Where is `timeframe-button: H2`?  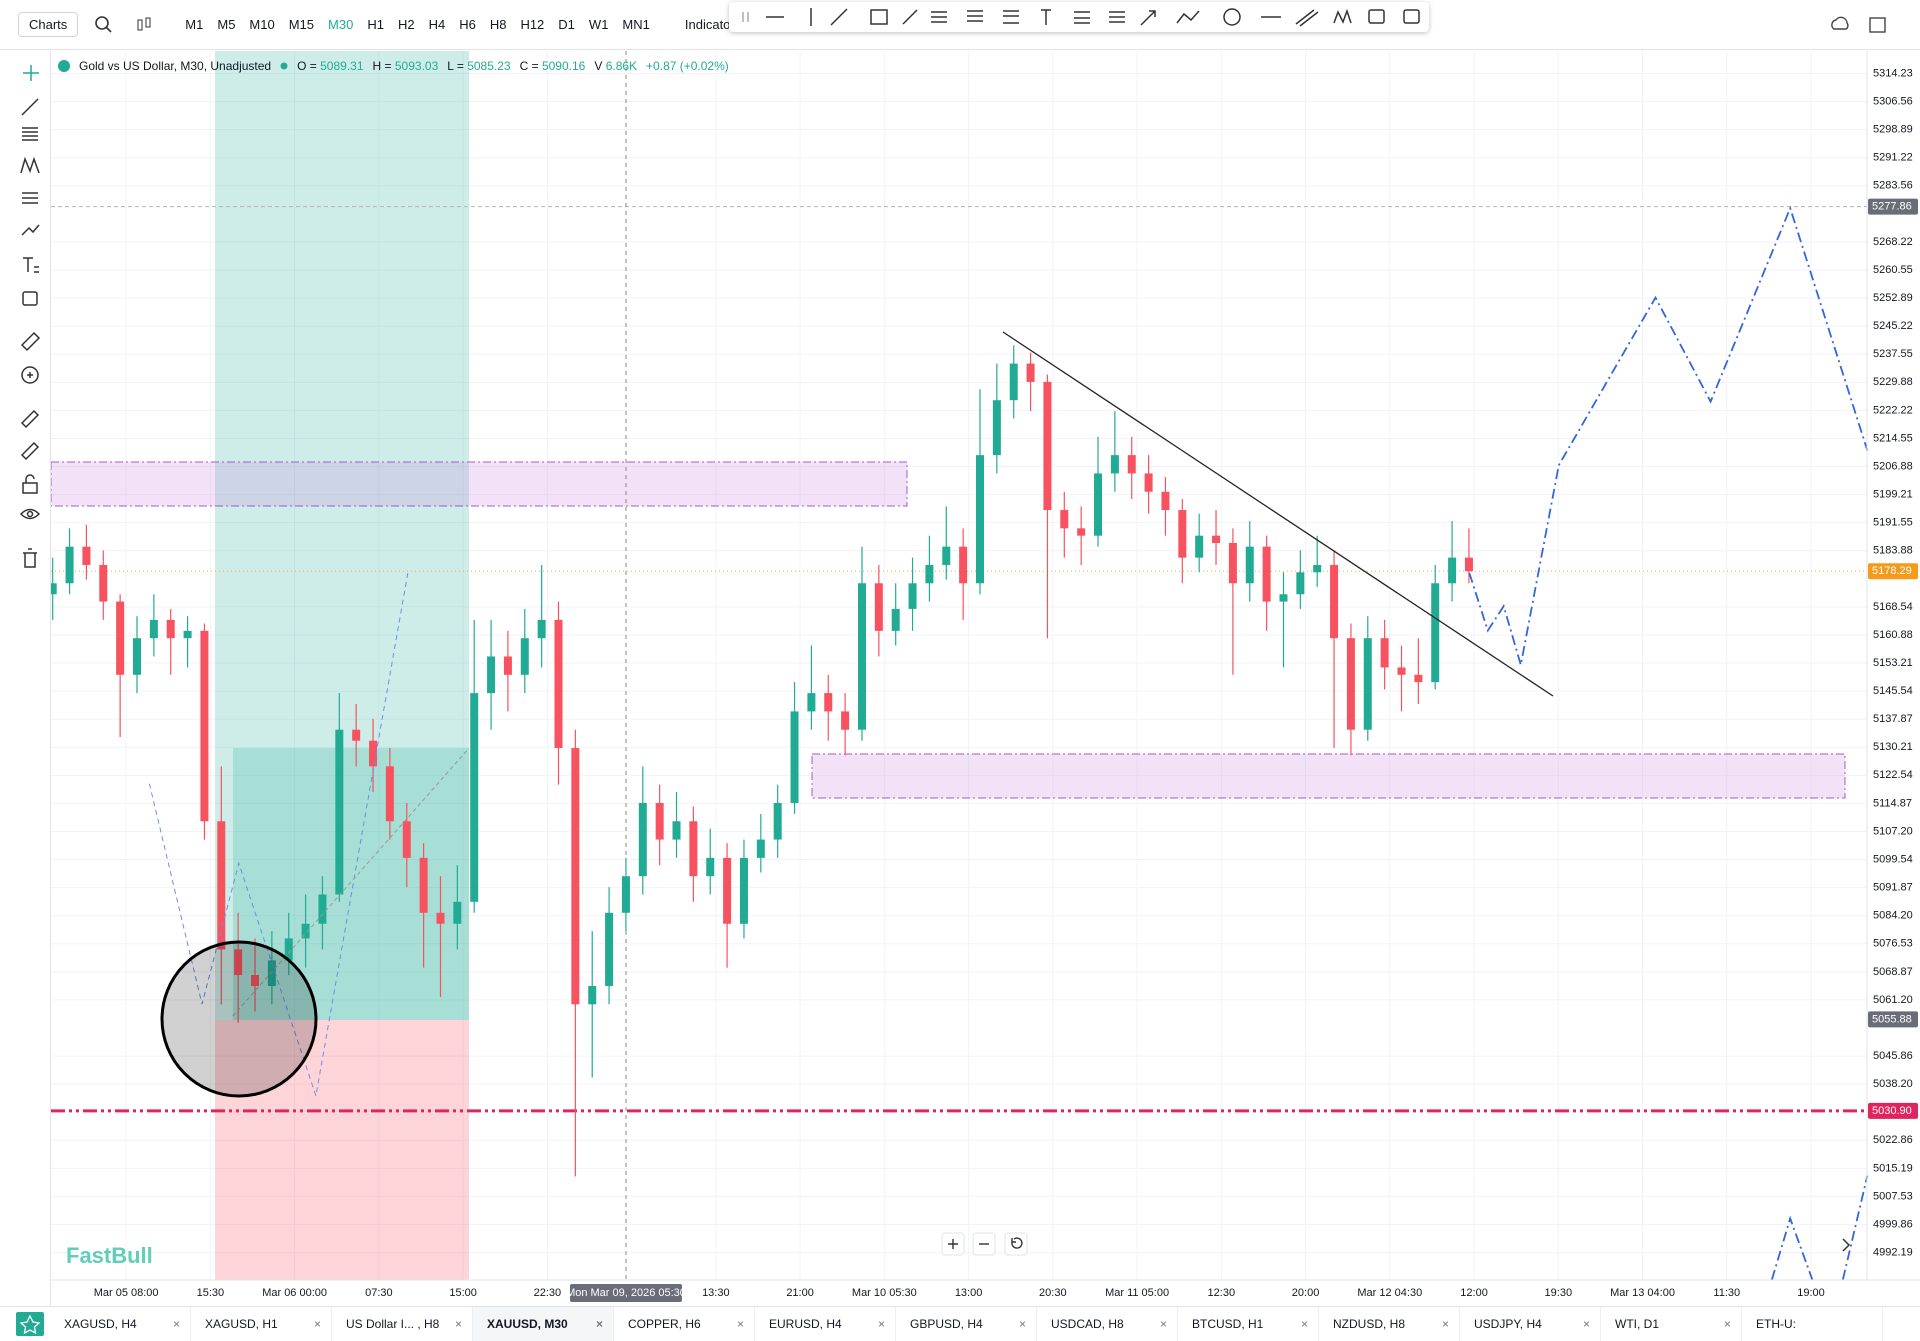
timeframe-button: H2 is located at coordinates (406, 24).